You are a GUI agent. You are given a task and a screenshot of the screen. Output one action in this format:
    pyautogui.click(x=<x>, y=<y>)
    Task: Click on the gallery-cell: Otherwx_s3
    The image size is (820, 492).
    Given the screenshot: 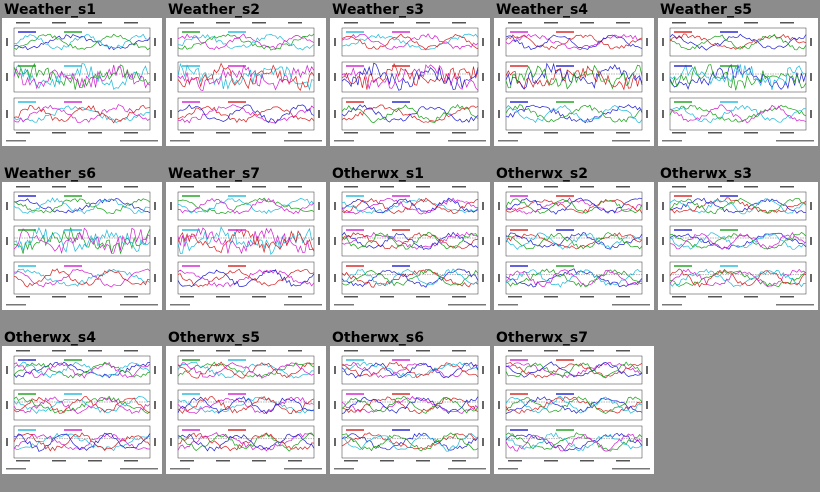 What is the action you would take?
    pyautogui.click(x=738, y=238)
    